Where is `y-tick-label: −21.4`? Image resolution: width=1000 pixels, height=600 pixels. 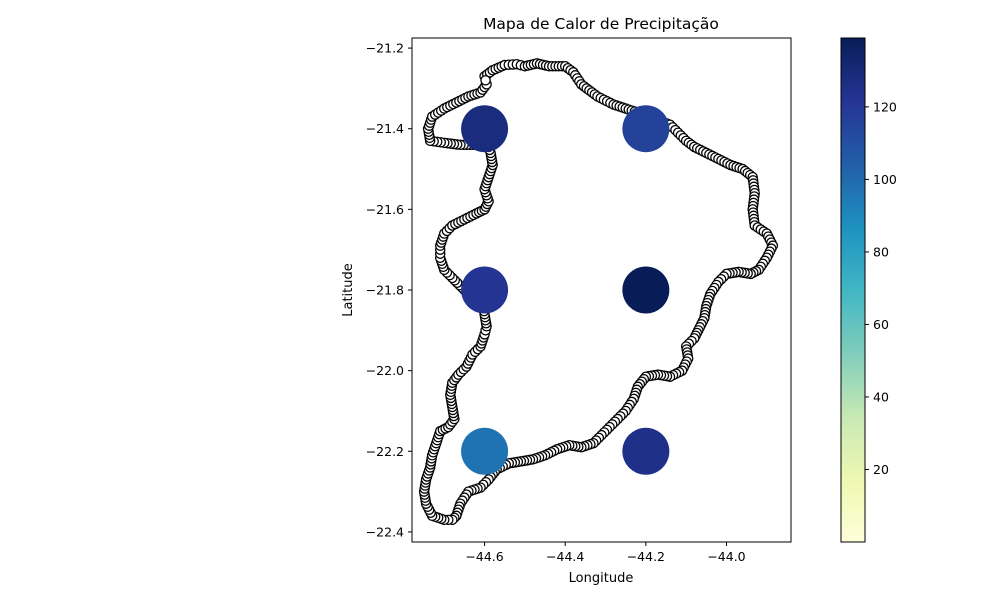 y-tick-label: −21.4 is located at coordinates (385, 128).